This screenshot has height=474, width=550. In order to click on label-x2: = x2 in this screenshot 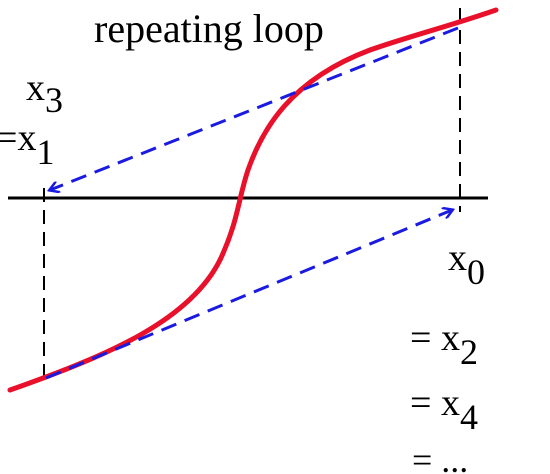, I will do `click(444, 344)`.